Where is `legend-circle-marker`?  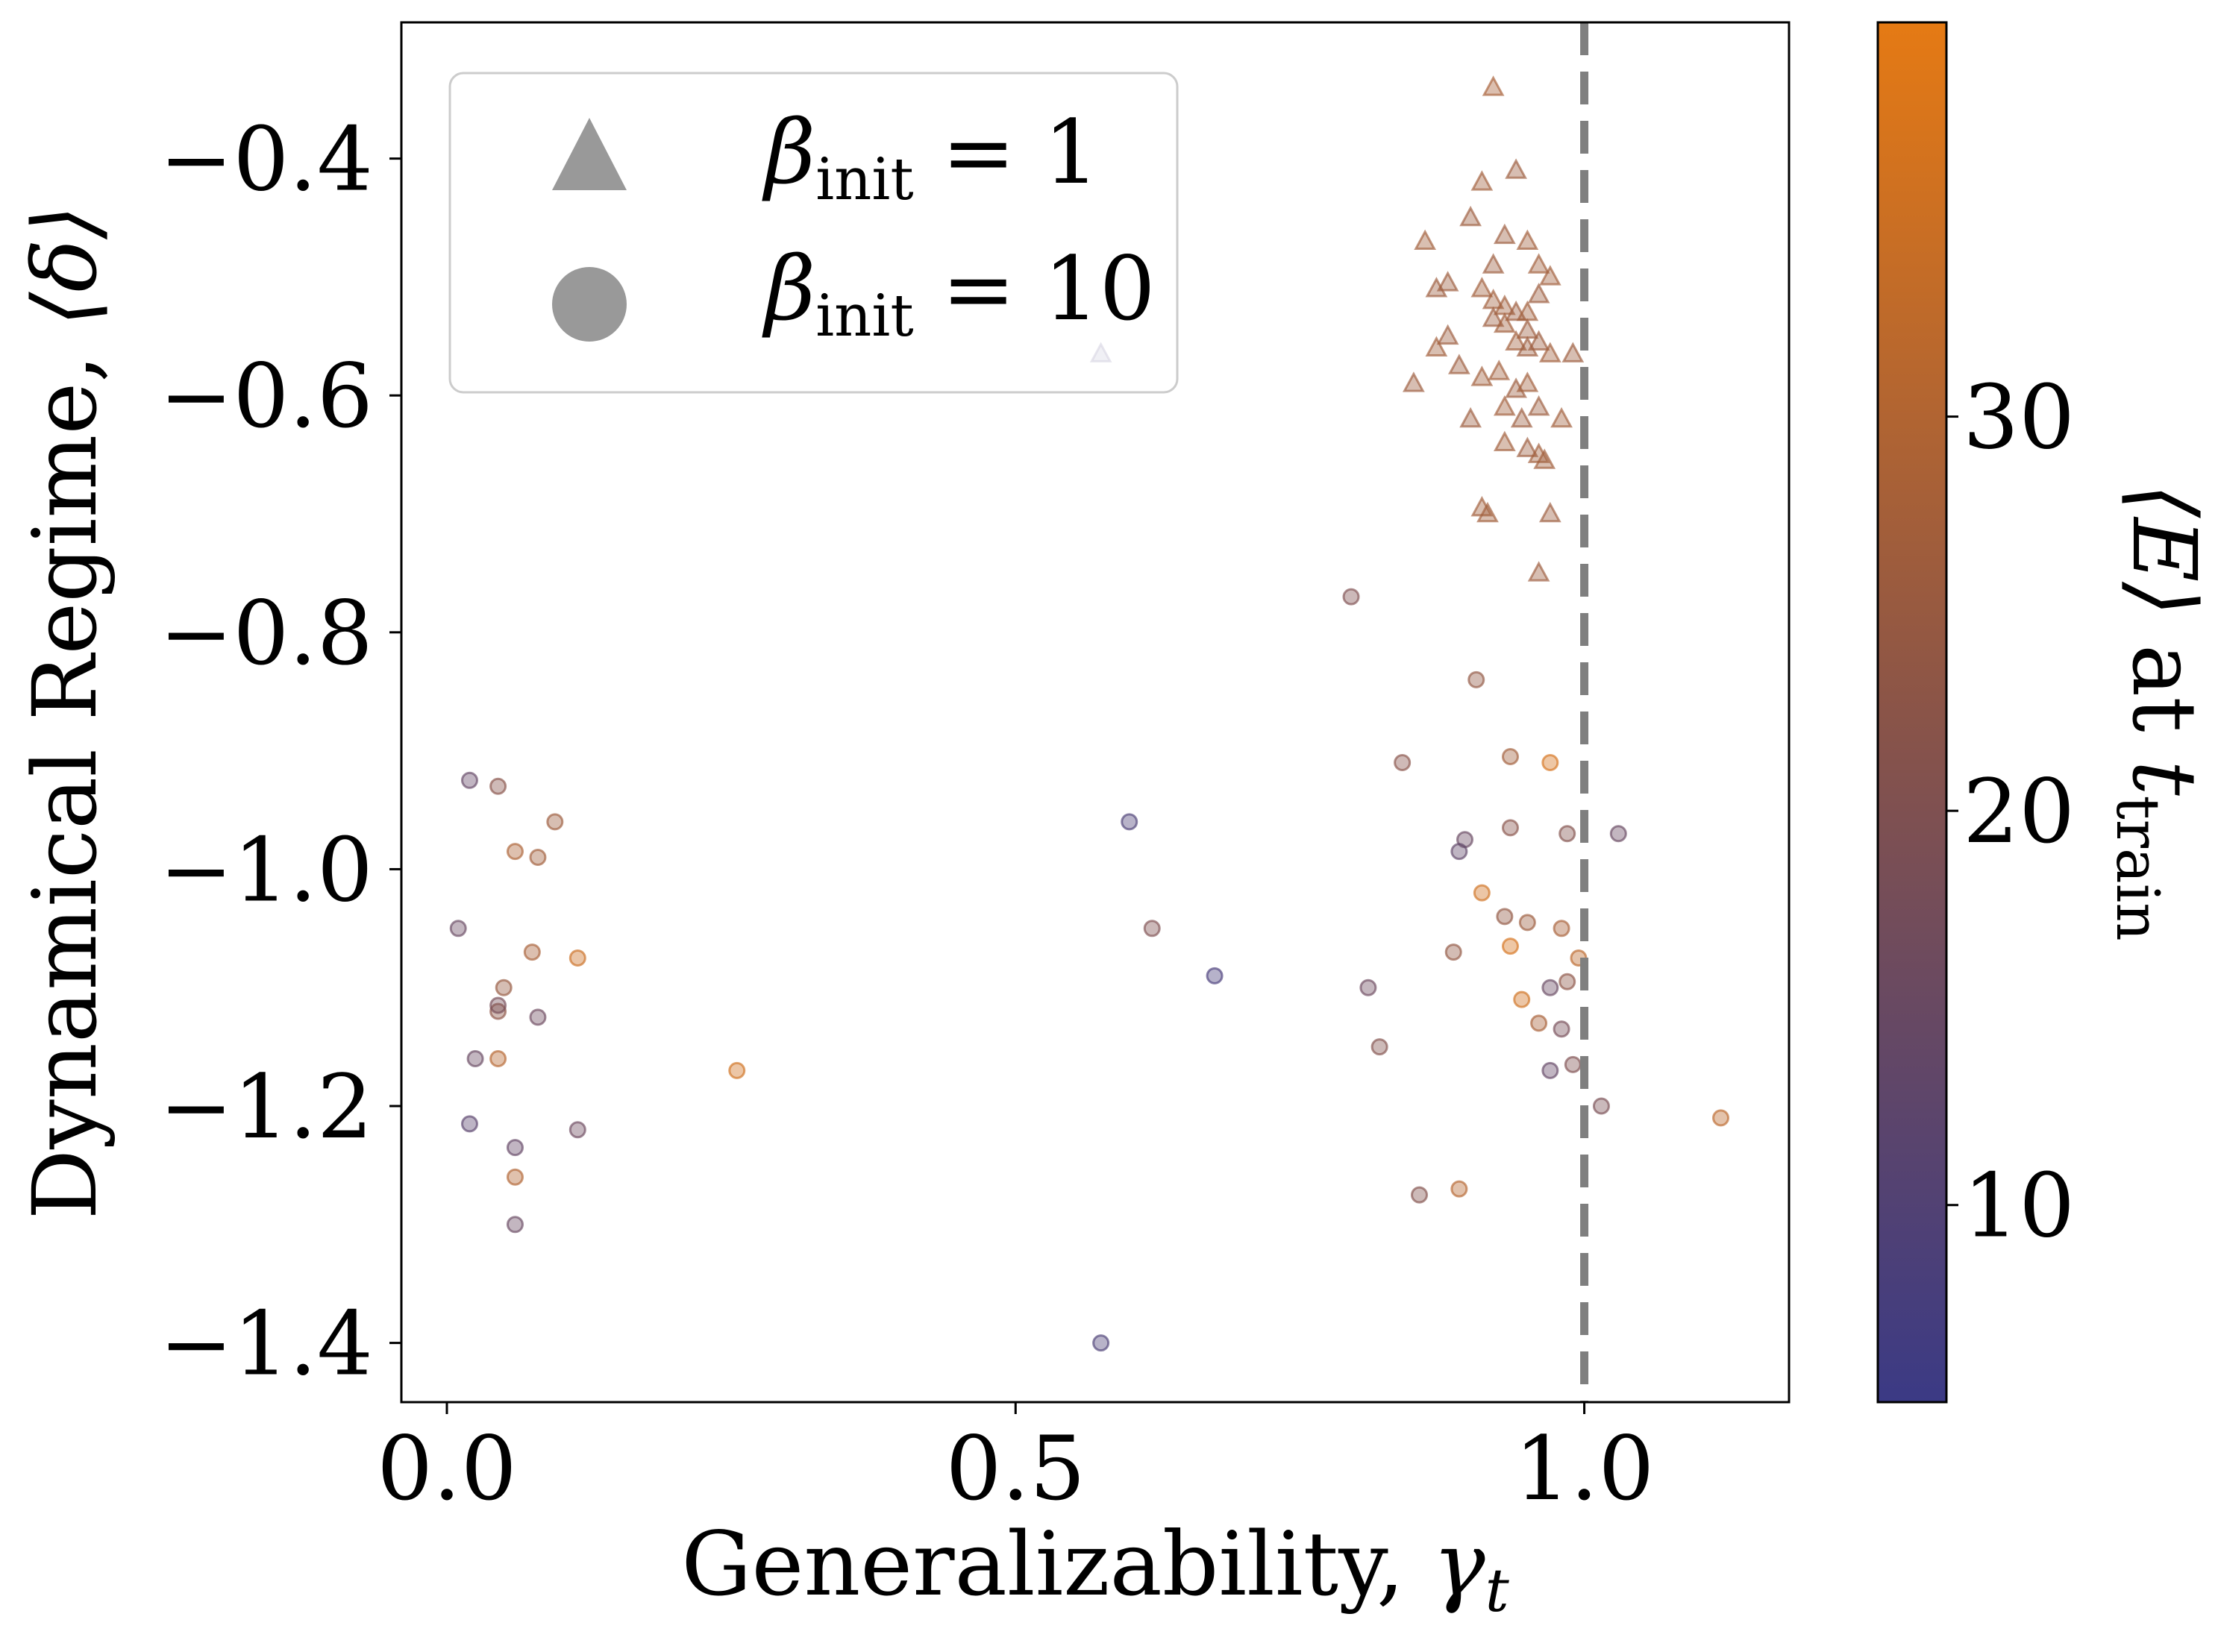 legend-circle-marker is located at coordinates (589, 304).